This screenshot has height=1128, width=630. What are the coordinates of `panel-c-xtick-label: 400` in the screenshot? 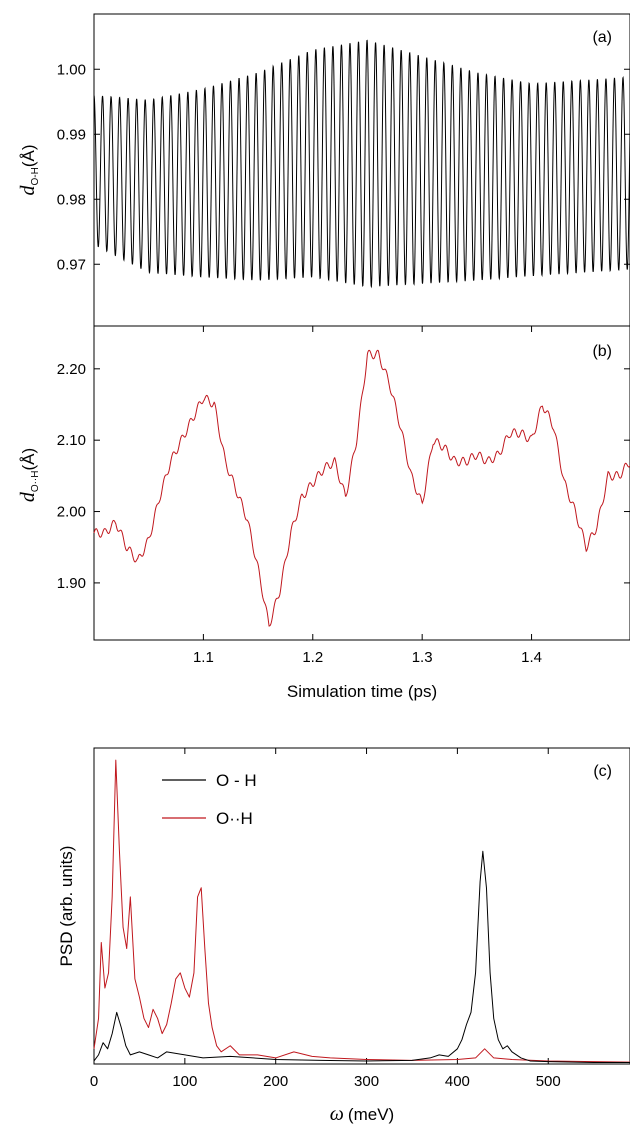 It's located at (457, 1081).